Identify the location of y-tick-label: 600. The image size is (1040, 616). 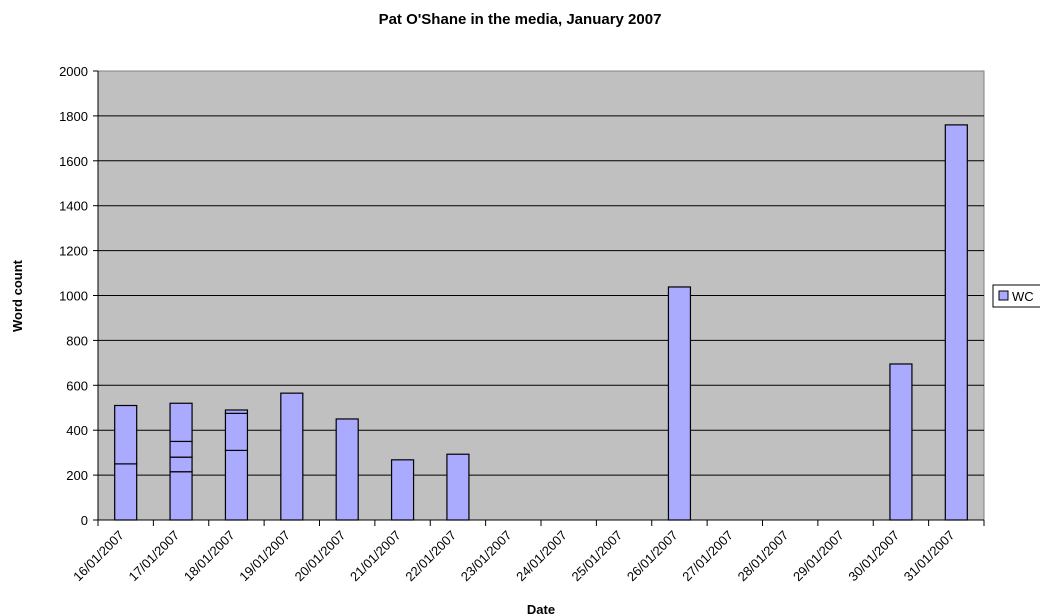
(77, 385).